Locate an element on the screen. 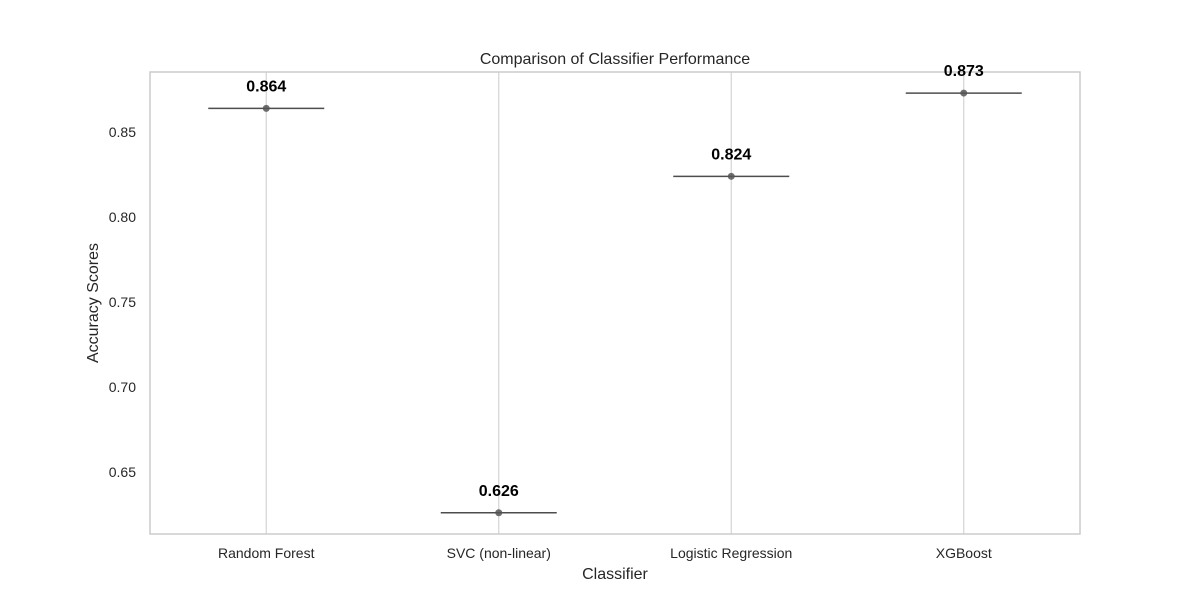 The height and width of the screenshot is (600, 1200). y-tick-label: 0.85 is located at coordinates (122, 132).